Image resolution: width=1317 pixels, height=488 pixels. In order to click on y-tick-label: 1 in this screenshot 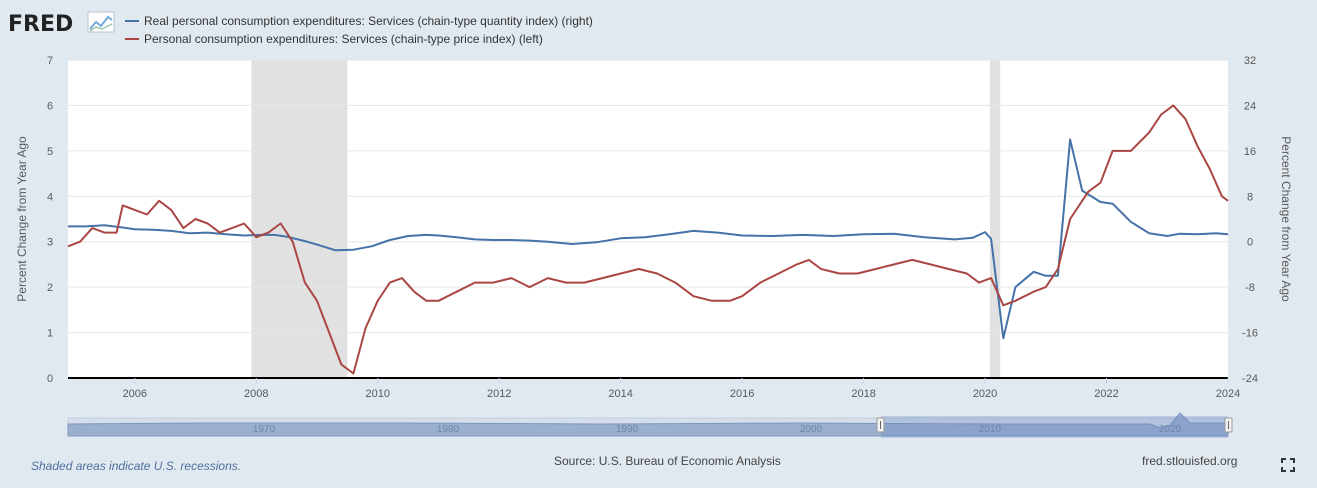, I will do `click(50, 334)`.